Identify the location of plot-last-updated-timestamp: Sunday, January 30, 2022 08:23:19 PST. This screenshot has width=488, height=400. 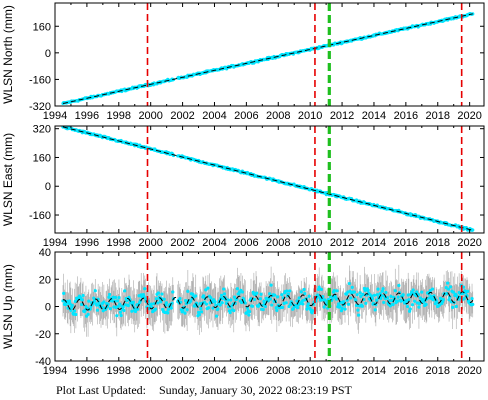
(255, 390).